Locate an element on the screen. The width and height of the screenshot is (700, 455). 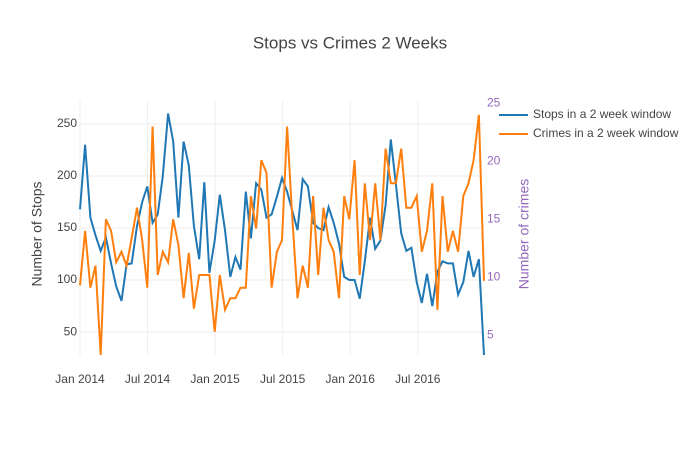
y-tick-label: 50 is located at coordinates (71, 331).